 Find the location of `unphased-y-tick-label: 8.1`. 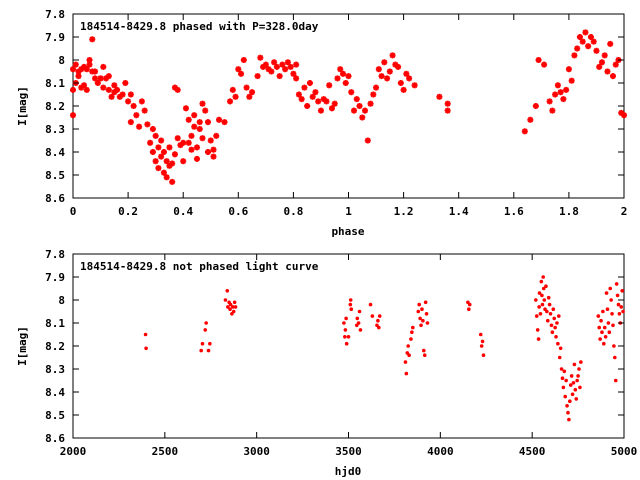

unphased-y-tick-label: 8.1 is located at coordinates (55, 323).